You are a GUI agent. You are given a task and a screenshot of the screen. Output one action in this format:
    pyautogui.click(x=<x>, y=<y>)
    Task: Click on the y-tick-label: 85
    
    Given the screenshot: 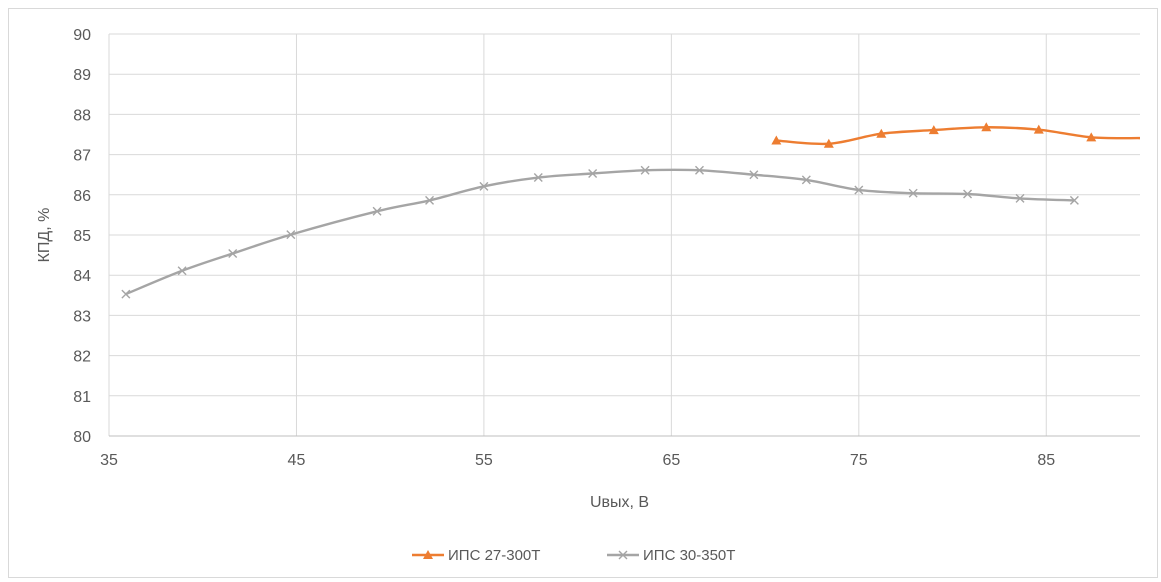 What is the action you would take?
    pyautogui.click(x=82, y=236)
    